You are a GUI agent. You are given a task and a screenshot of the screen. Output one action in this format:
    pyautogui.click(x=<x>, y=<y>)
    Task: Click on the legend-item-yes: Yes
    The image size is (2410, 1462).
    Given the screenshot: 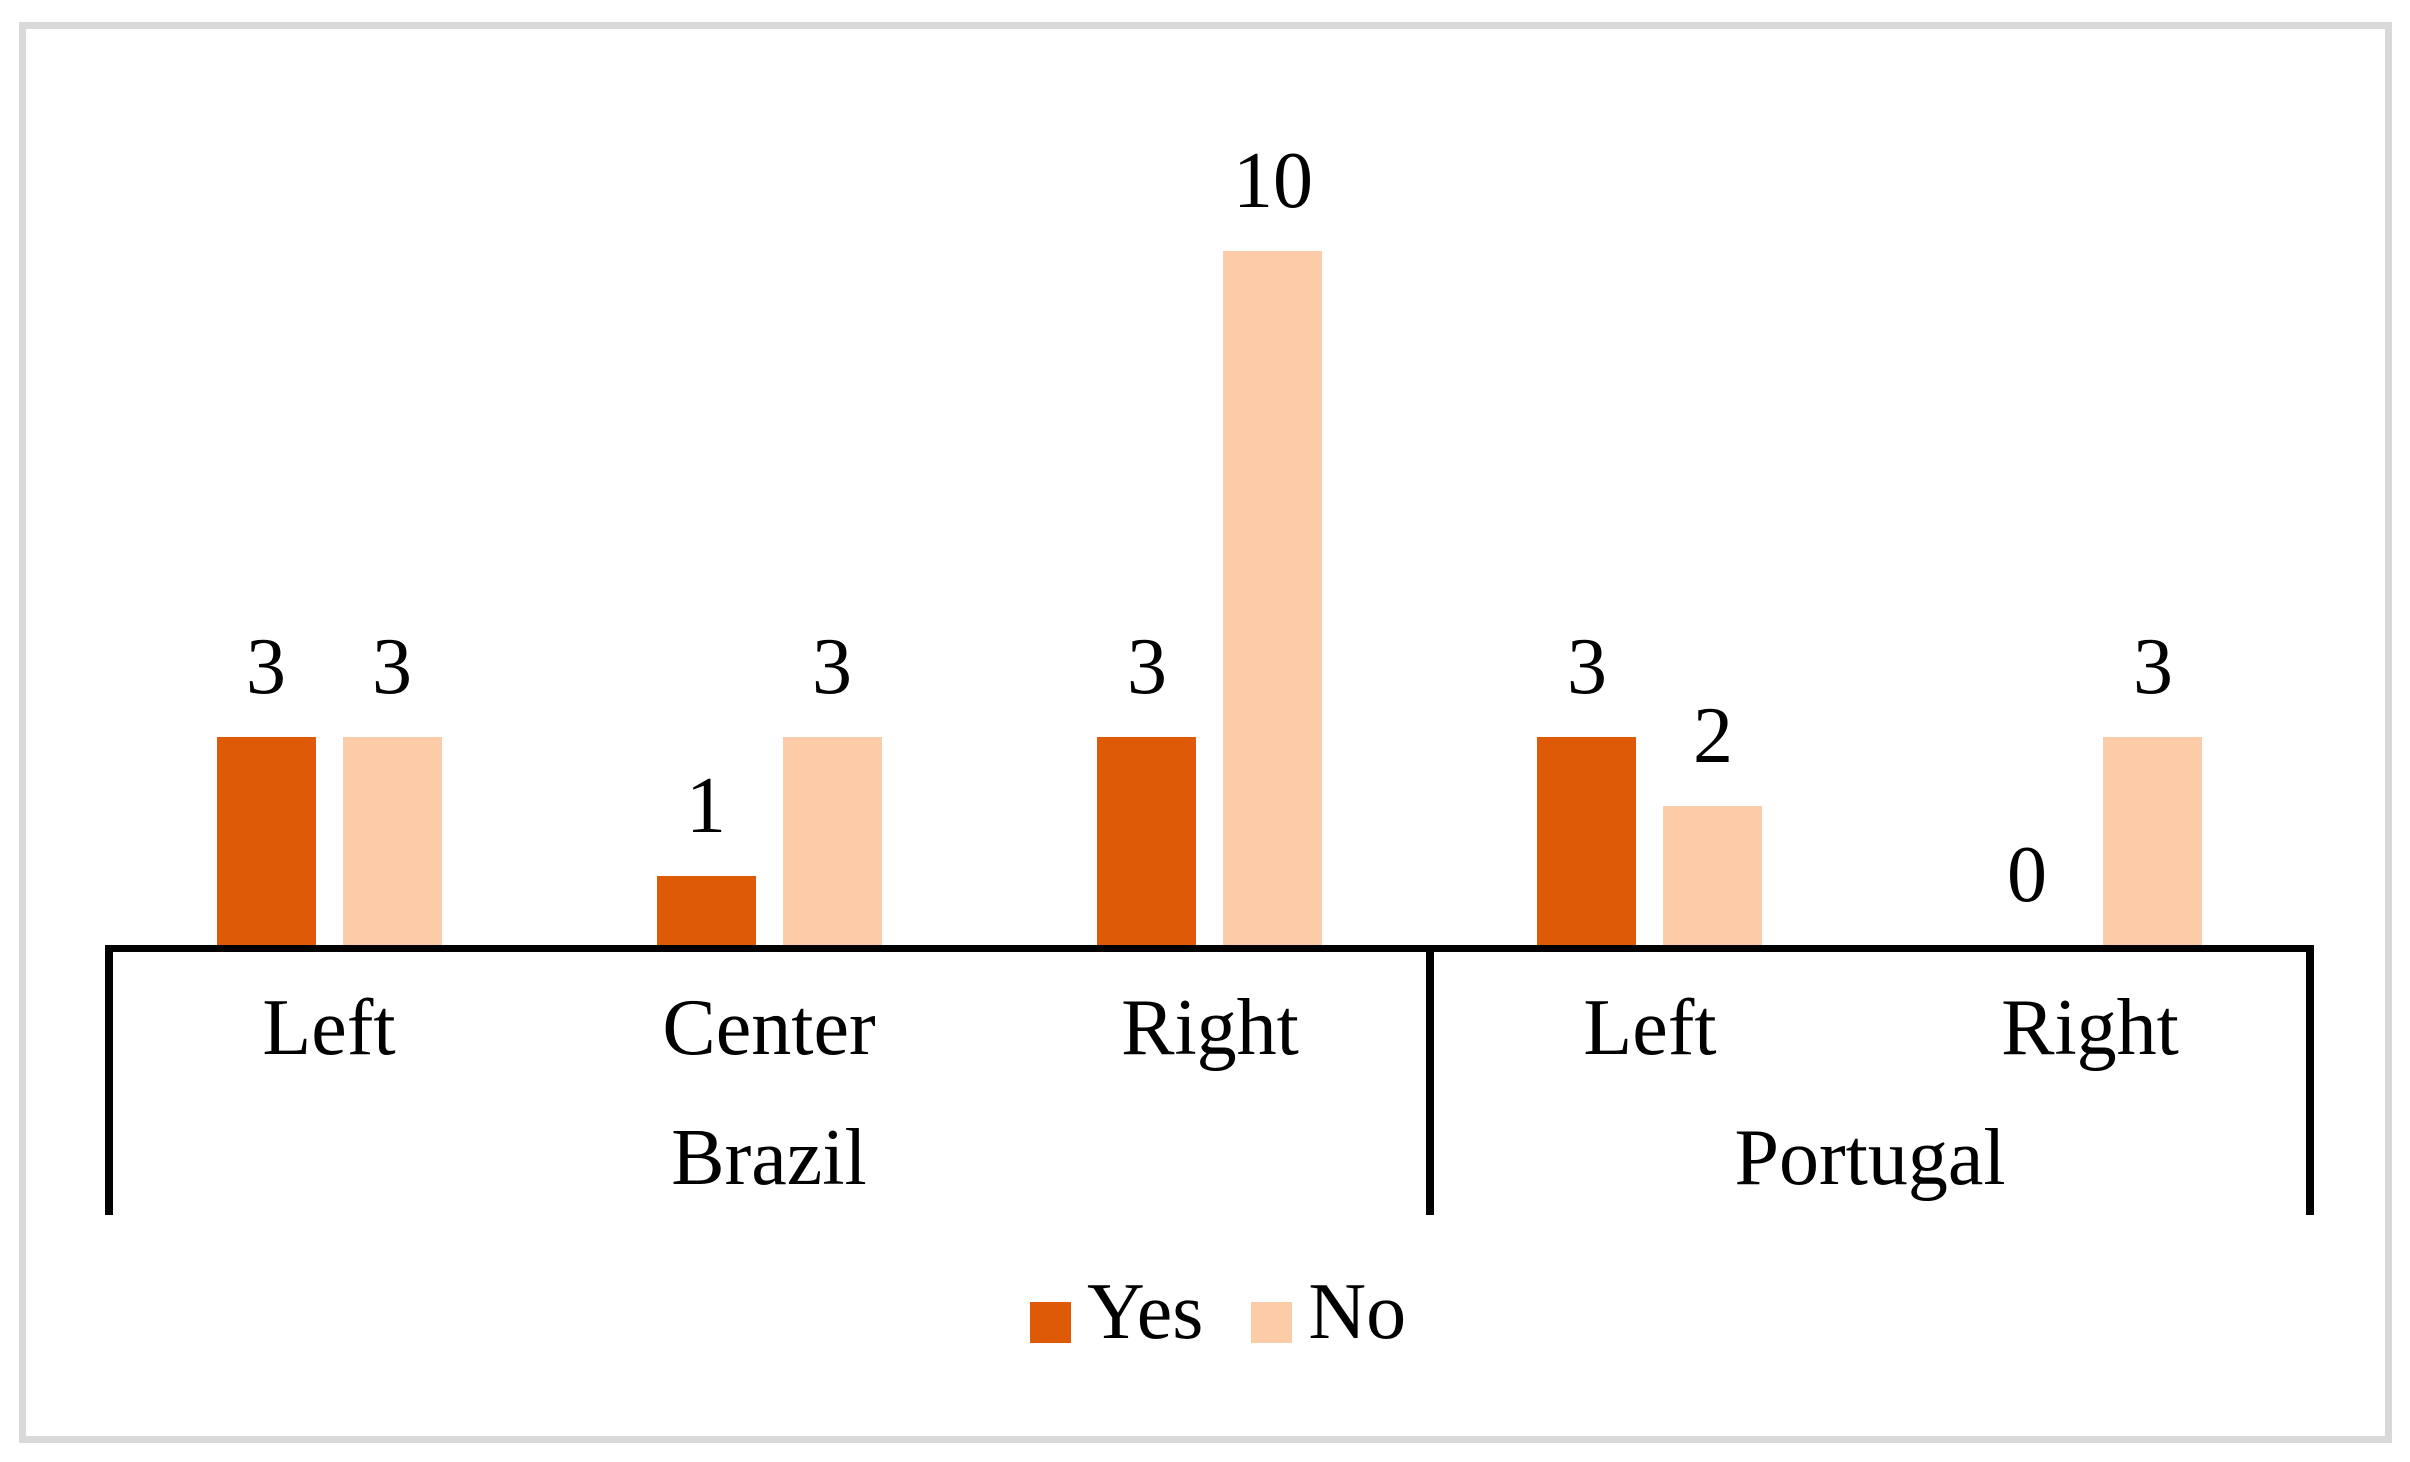 What is the action you would take?
    pyautogui.click(x=1116, y=1312)
    